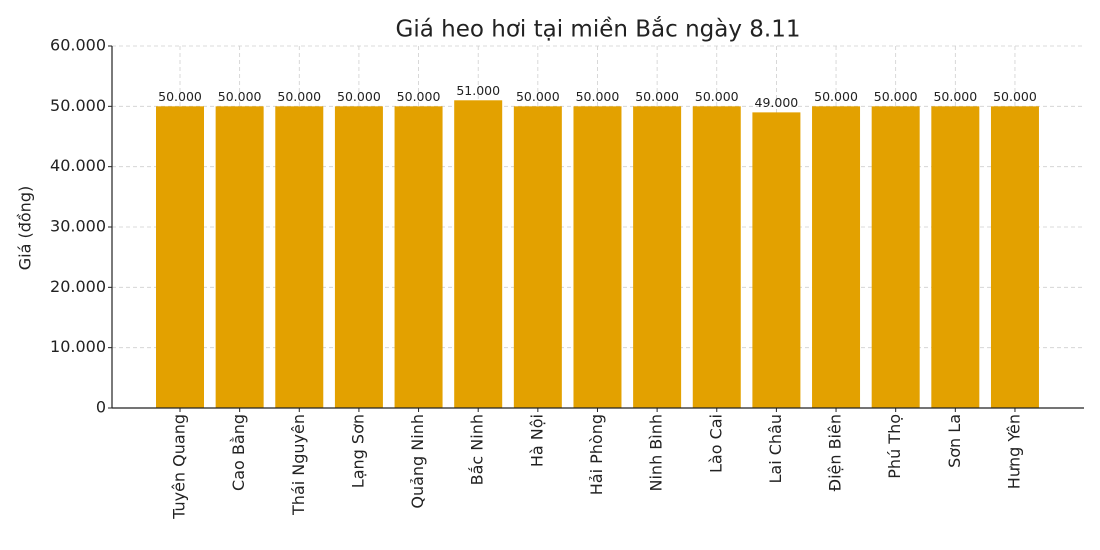 The height and width of the screenshot is (550, 1100). What do you see at coordinates (357, 451) in the screenshot?
I see `x-tick-label: Lạng Sơn` at bounding box center [357, 451].